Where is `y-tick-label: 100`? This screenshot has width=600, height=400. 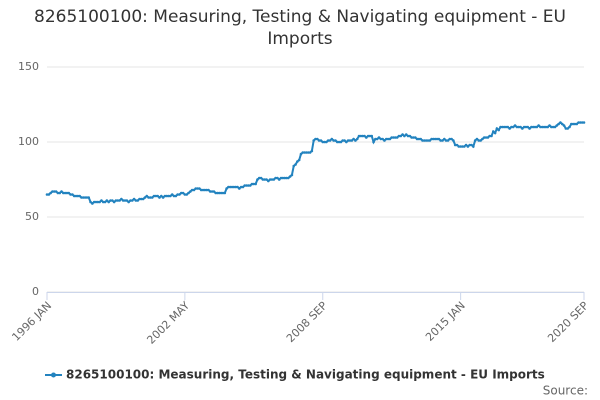
y-tick-label: 100 is located at coordinates (28, 141).